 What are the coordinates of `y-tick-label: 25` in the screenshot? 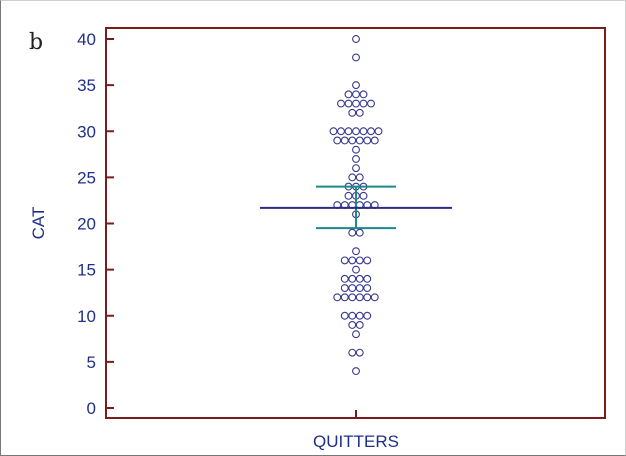 It's located at (86, 177).